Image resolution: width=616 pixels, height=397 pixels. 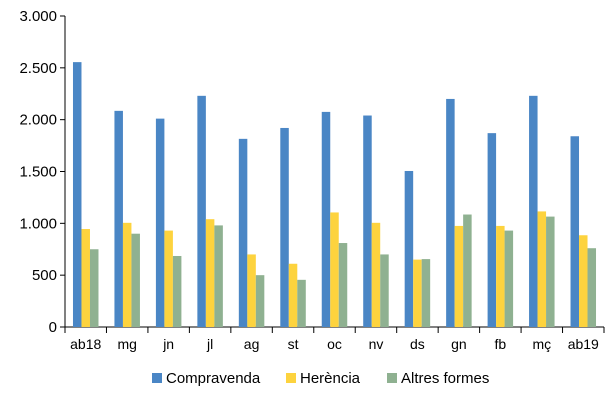 What do you see at coordinates (177, 291) in the screenshot?
I see `bar-altres-formes-jn` at bounding box center [177, 291].